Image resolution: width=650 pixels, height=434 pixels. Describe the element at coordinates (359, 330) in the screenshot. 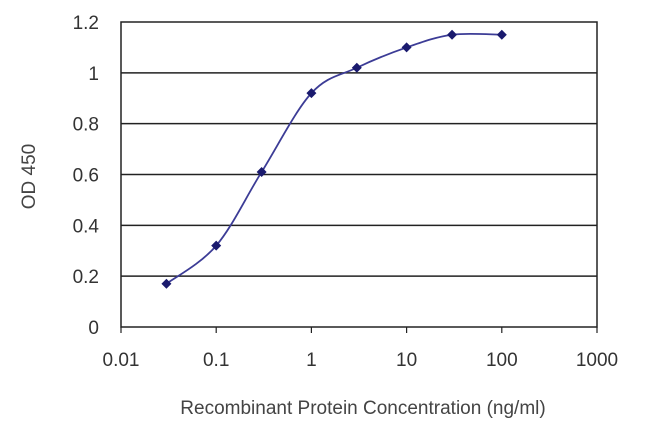

I see `x-axis-ticks` at that location.